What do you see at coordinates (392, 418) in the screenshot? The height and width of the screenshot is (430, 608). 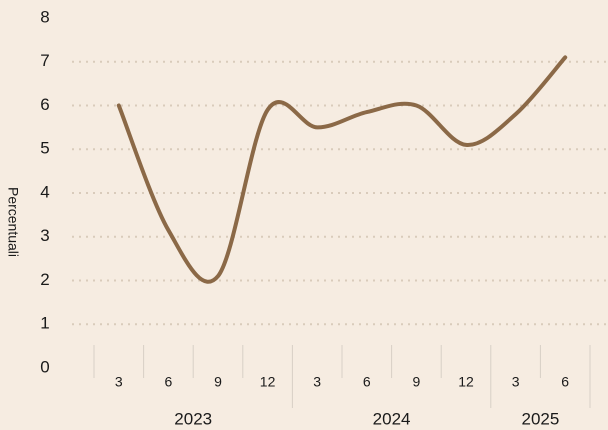 I see `x-group-label: 2024` at bounding box center [392, 418].